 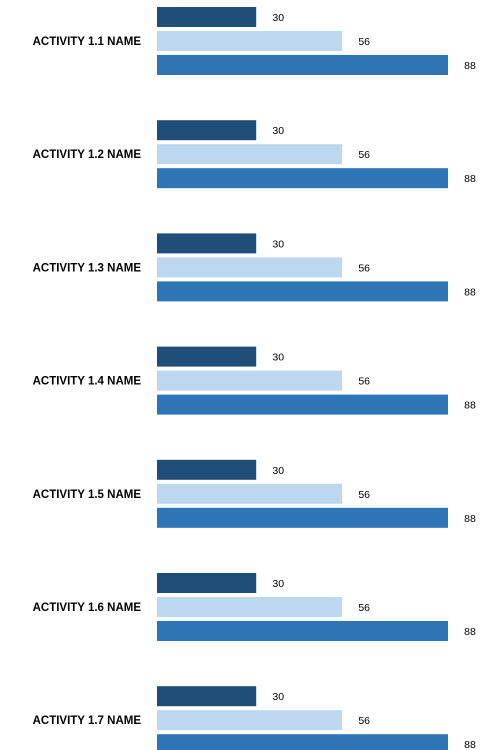 I want to click on category-group: ACTIVITY 1.4 NAME 30 56 88, so click(x=254, y=380).